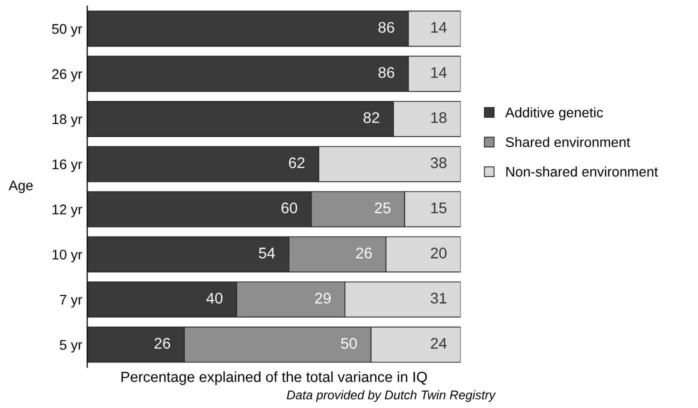  I want to click on legend-label: Additive genetic, so click(554, 113).